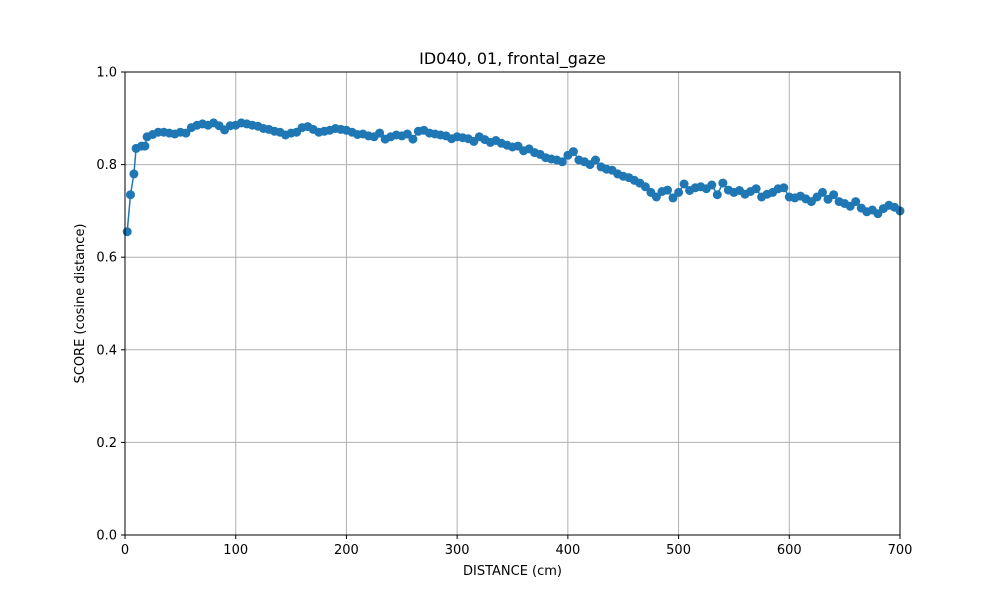 This screenshot has width=1000, height=600. What do you see at coordinates (80, 303) in the screenshot?
I see `y-axis-label: SCORE (cosine distance)` at bounding box center [80, 303].